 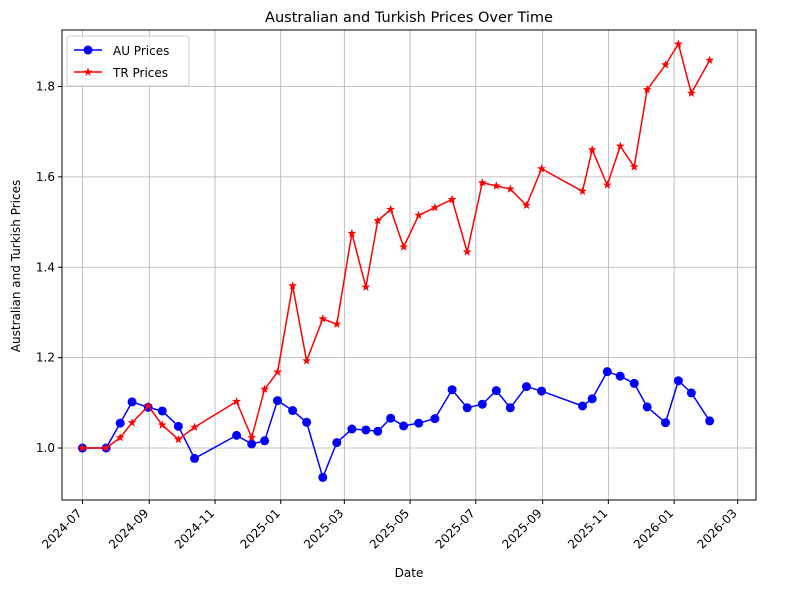 What do you see at coordinates (45, 177) in the screenshot?
I see `y-tick-label: 1.6` at bounding box center [45, 177].